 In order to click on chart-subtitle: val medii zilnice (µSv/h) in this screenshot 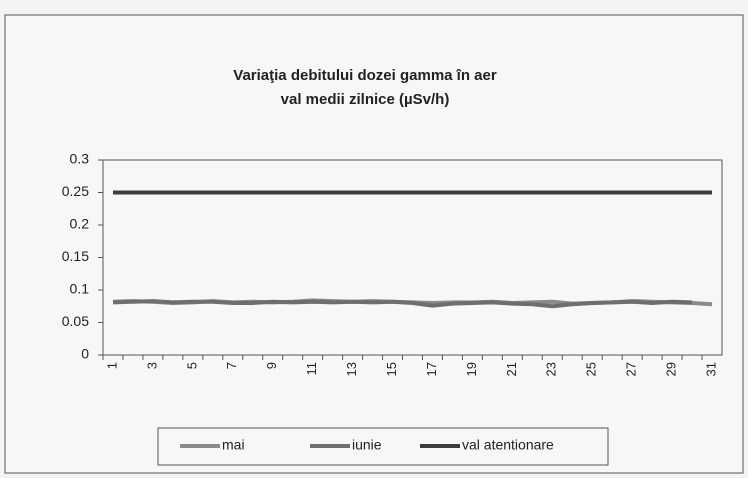, I will do `click(365, 99)`.